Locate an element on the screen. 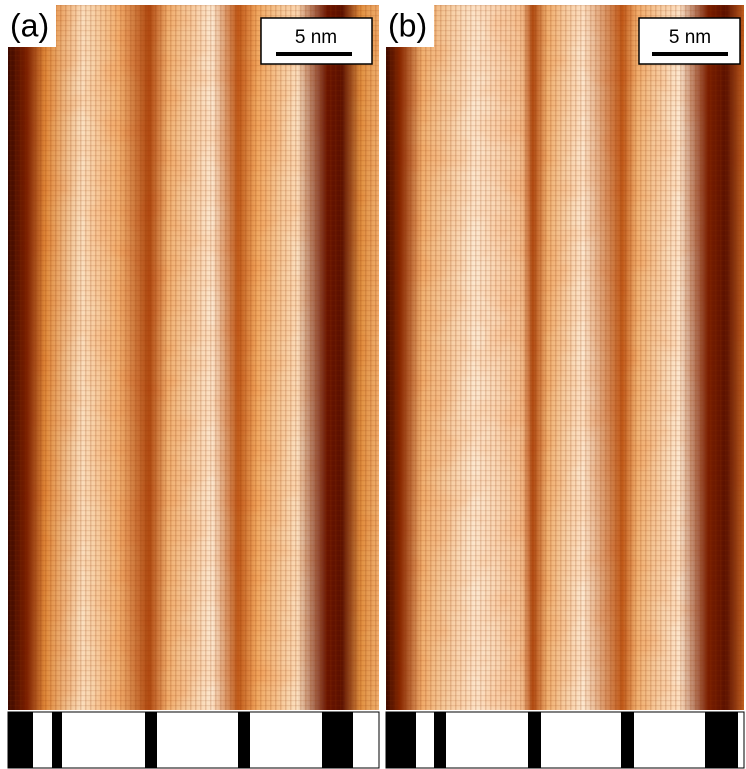  strip is located at coordinates (193, 740).